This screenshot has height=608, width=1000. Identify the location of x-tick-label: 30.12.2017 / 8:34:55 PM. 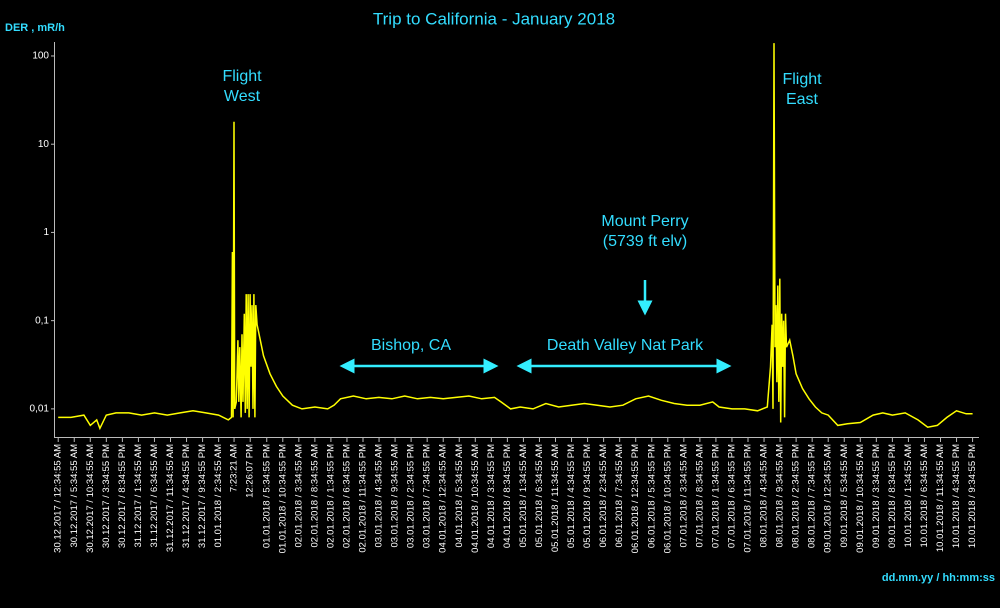
(122, 496).